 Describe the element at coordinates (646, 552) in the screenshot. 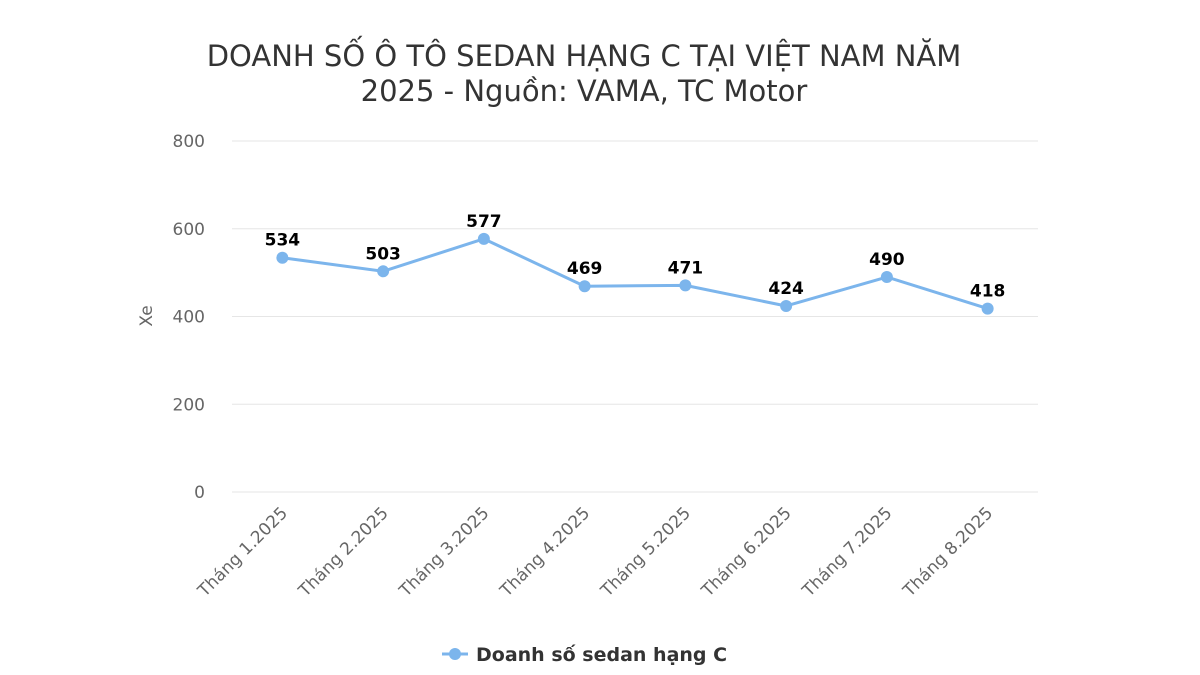

I see `x-tick-label: Tháng 5.2025` at that location.